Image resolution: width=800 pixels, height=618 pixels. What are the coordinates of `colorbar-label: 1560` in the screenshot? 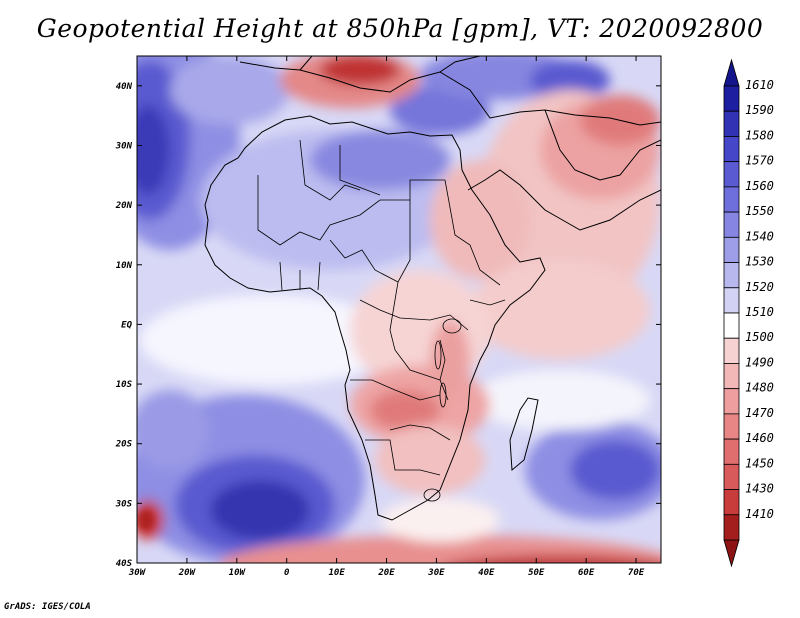 It's located at (759, 186).